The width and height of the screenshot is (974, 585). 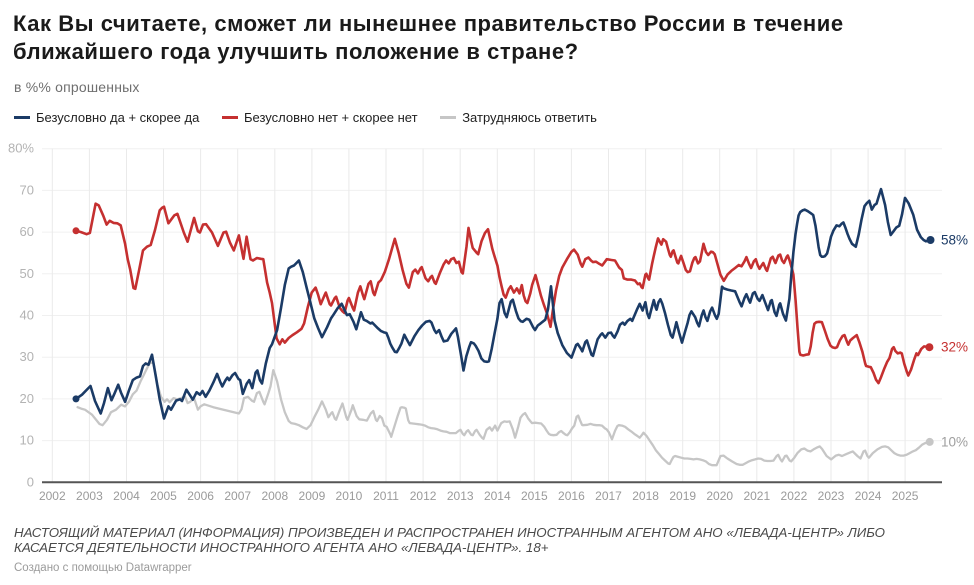 I want to click on svg-text: 60, so click(x=27, y=231).